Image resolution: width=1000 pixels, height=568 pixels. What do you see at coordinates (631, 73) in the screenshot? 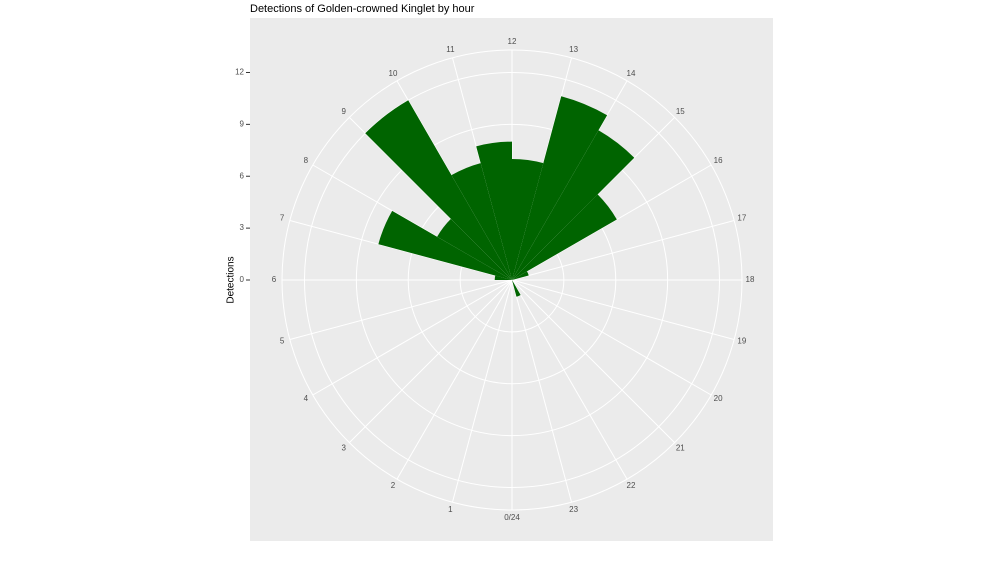
I see `x-tick-label: 14` at bounding box center [631, 73].